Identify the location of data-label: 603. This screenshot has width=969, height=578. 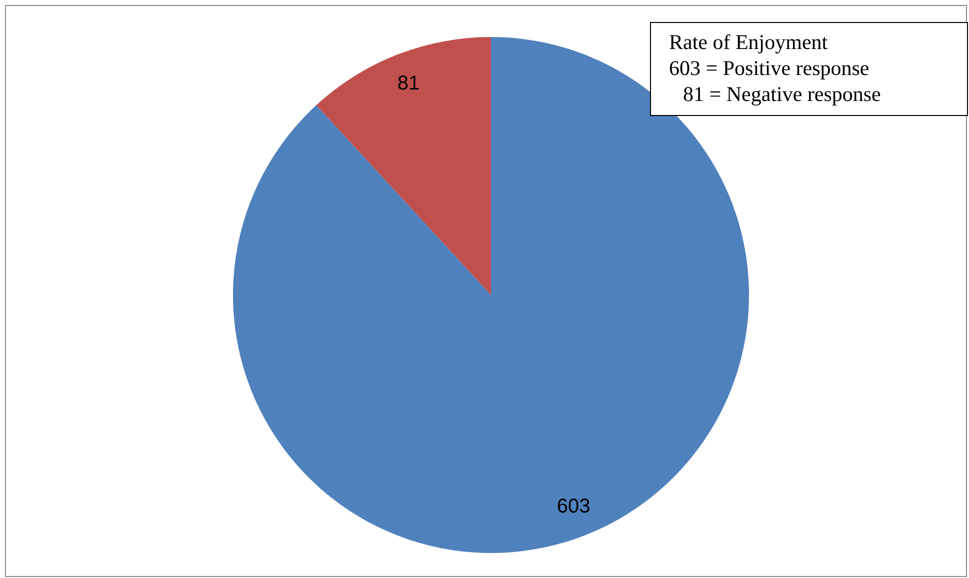
(573, 507).